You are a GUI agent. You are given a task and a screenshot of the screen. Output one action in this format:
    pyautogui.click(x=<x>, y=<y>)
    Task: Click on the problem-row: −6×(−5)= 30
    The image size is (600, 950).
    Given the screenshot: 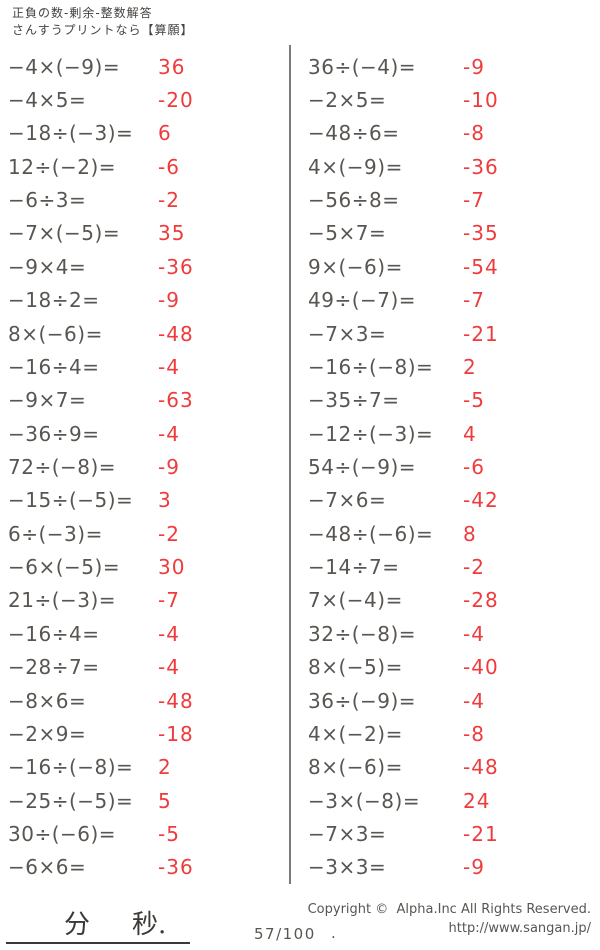 What is the action you would take?
    pyautogui.click(x=101, y=566)
    